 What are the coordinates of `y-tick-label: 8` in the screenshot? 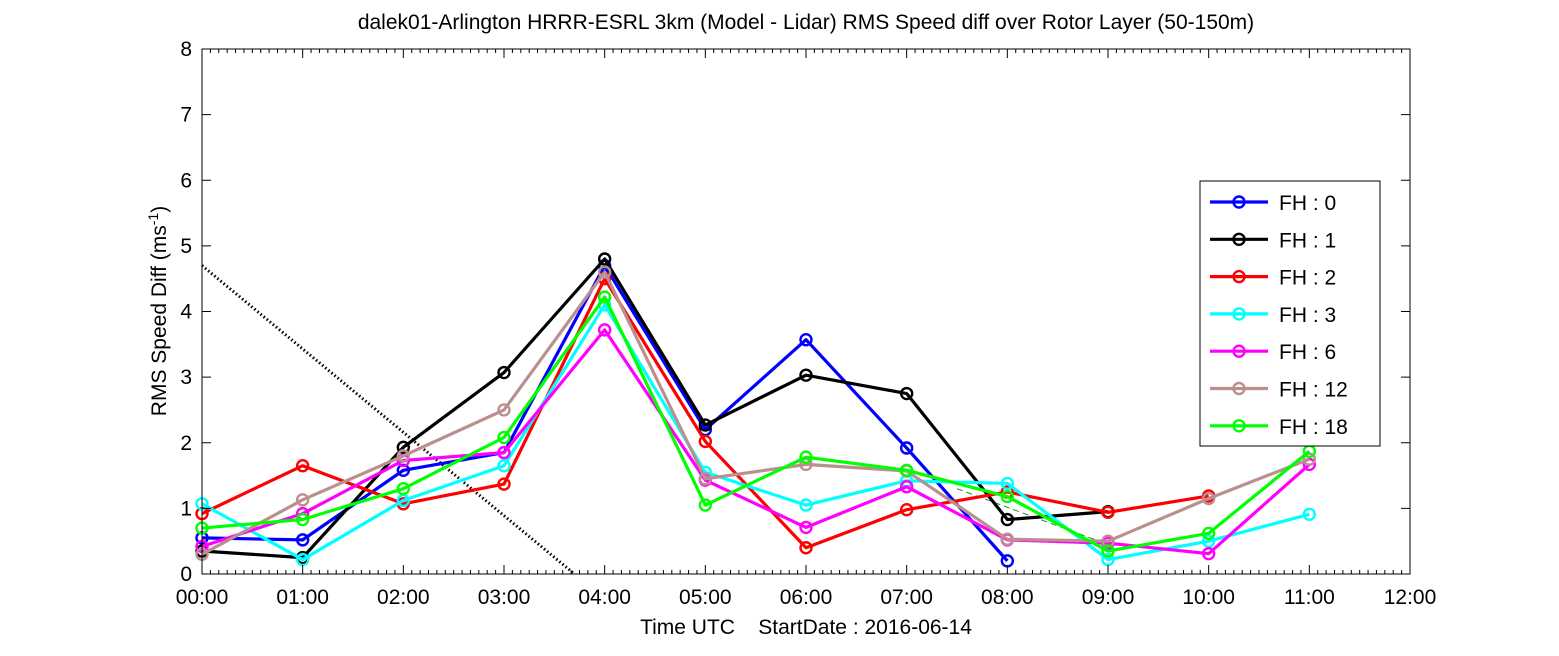 It's located at (186, 49).